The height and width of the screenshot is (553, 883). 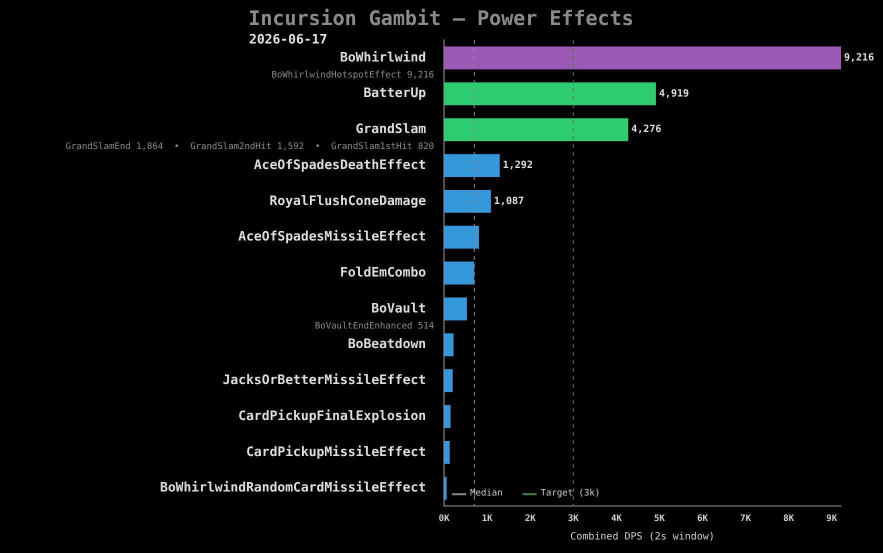 I want to click on x-tick-label: 2K, so click(x=530, y=519).